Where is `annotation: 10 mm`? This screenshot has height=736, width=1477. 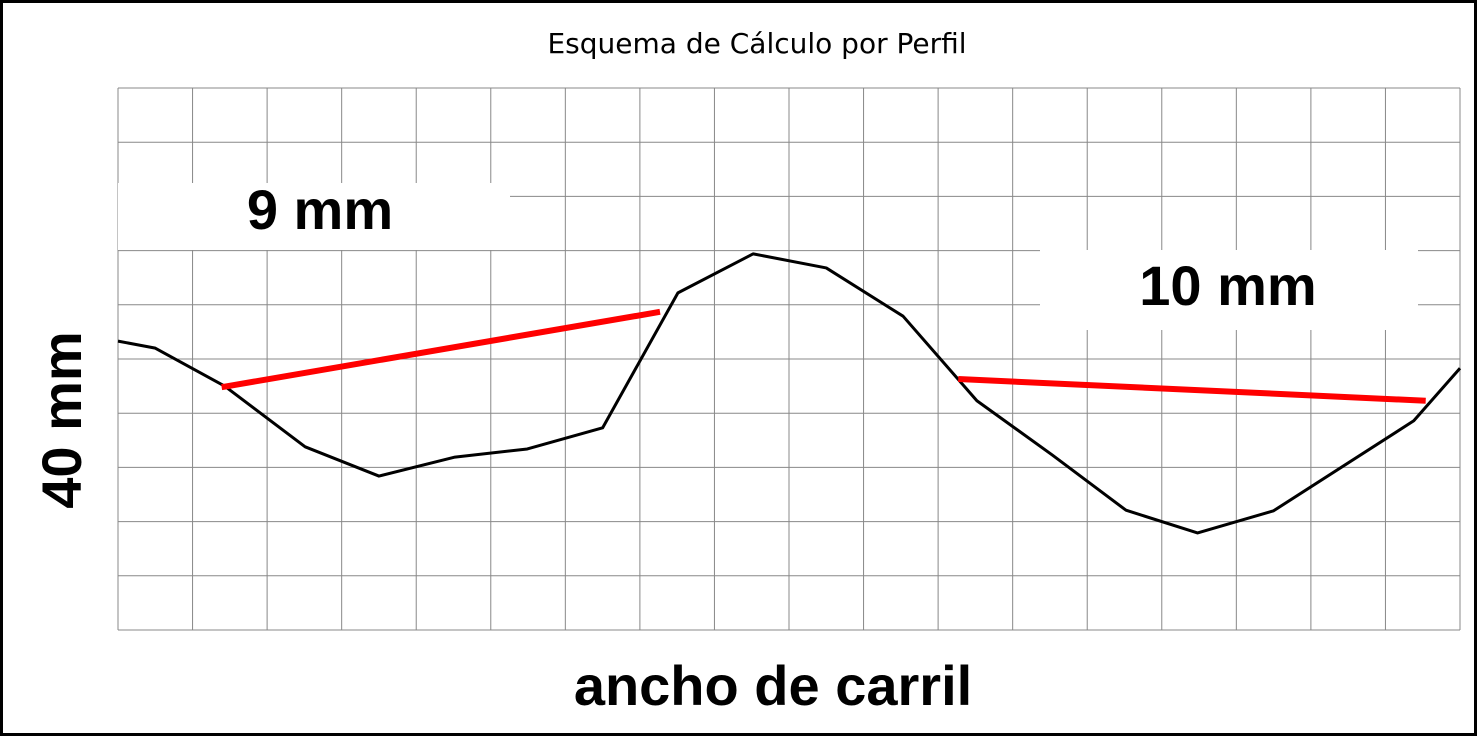 annotation: 10 mm is located at coordinates (1227, 285).